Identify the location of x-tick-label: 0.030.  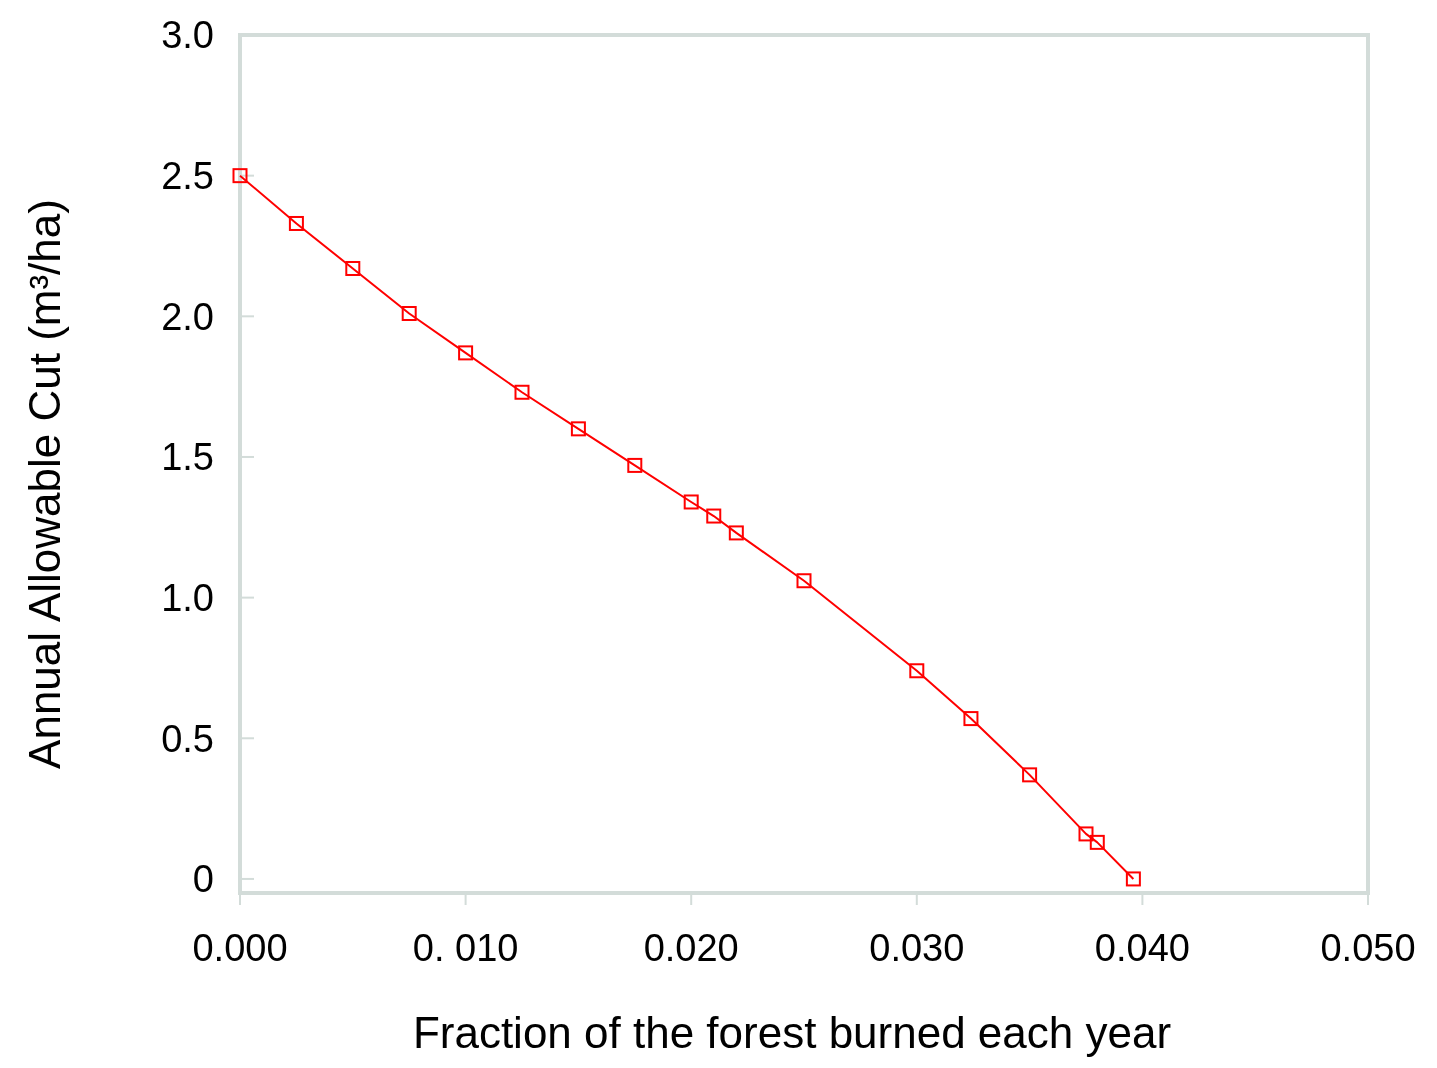
(917, 948).